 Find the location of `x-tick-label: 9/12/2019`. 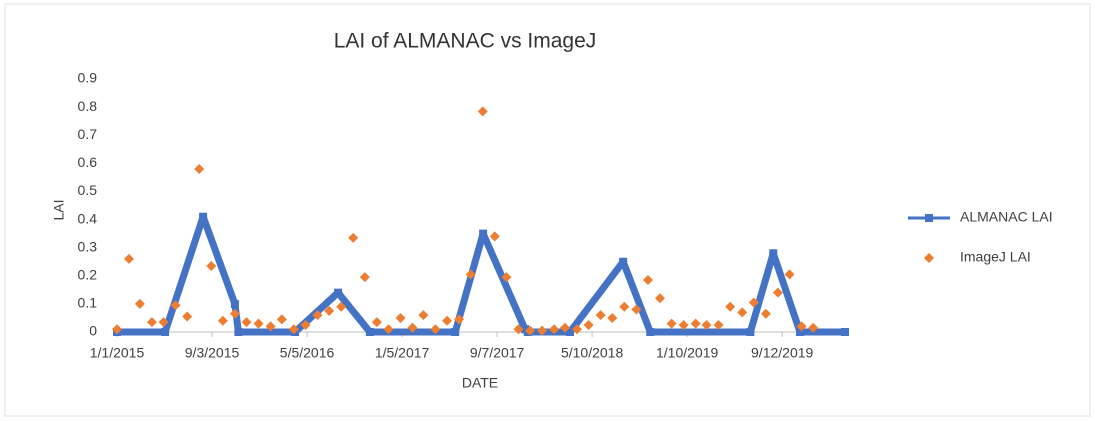

x-tick-label: 9/12/2019 is located at coordinates (782, 353).